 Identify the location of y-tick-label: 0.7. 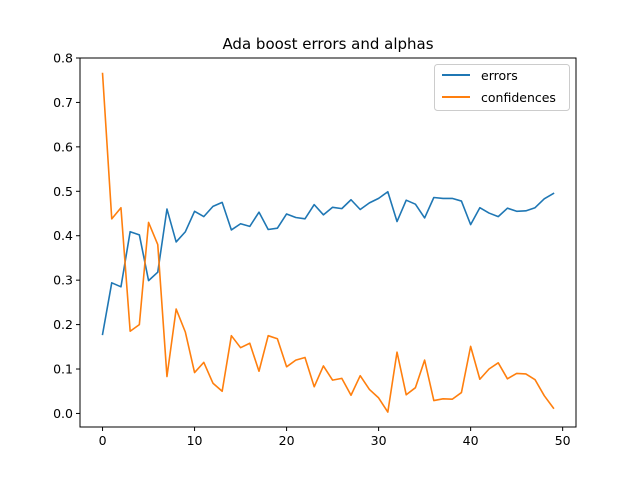
(63, 102).